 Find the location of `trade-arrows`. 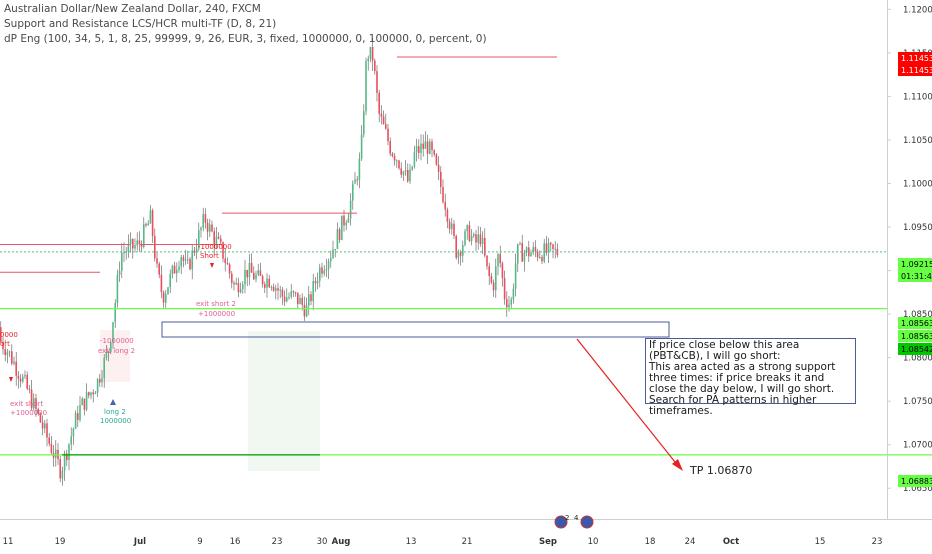

trade-arrows is located at coordinates (111, 334).